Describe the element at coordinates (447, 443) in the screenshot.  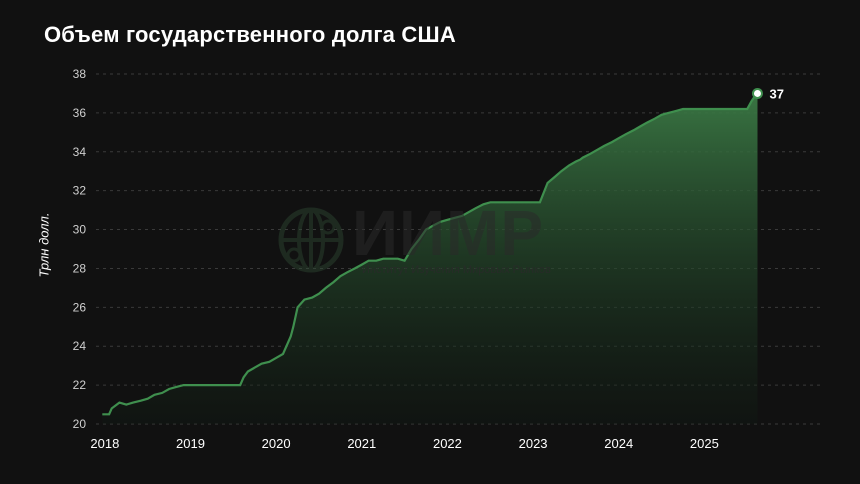
I see `x-tick-label: 2022` at that location.